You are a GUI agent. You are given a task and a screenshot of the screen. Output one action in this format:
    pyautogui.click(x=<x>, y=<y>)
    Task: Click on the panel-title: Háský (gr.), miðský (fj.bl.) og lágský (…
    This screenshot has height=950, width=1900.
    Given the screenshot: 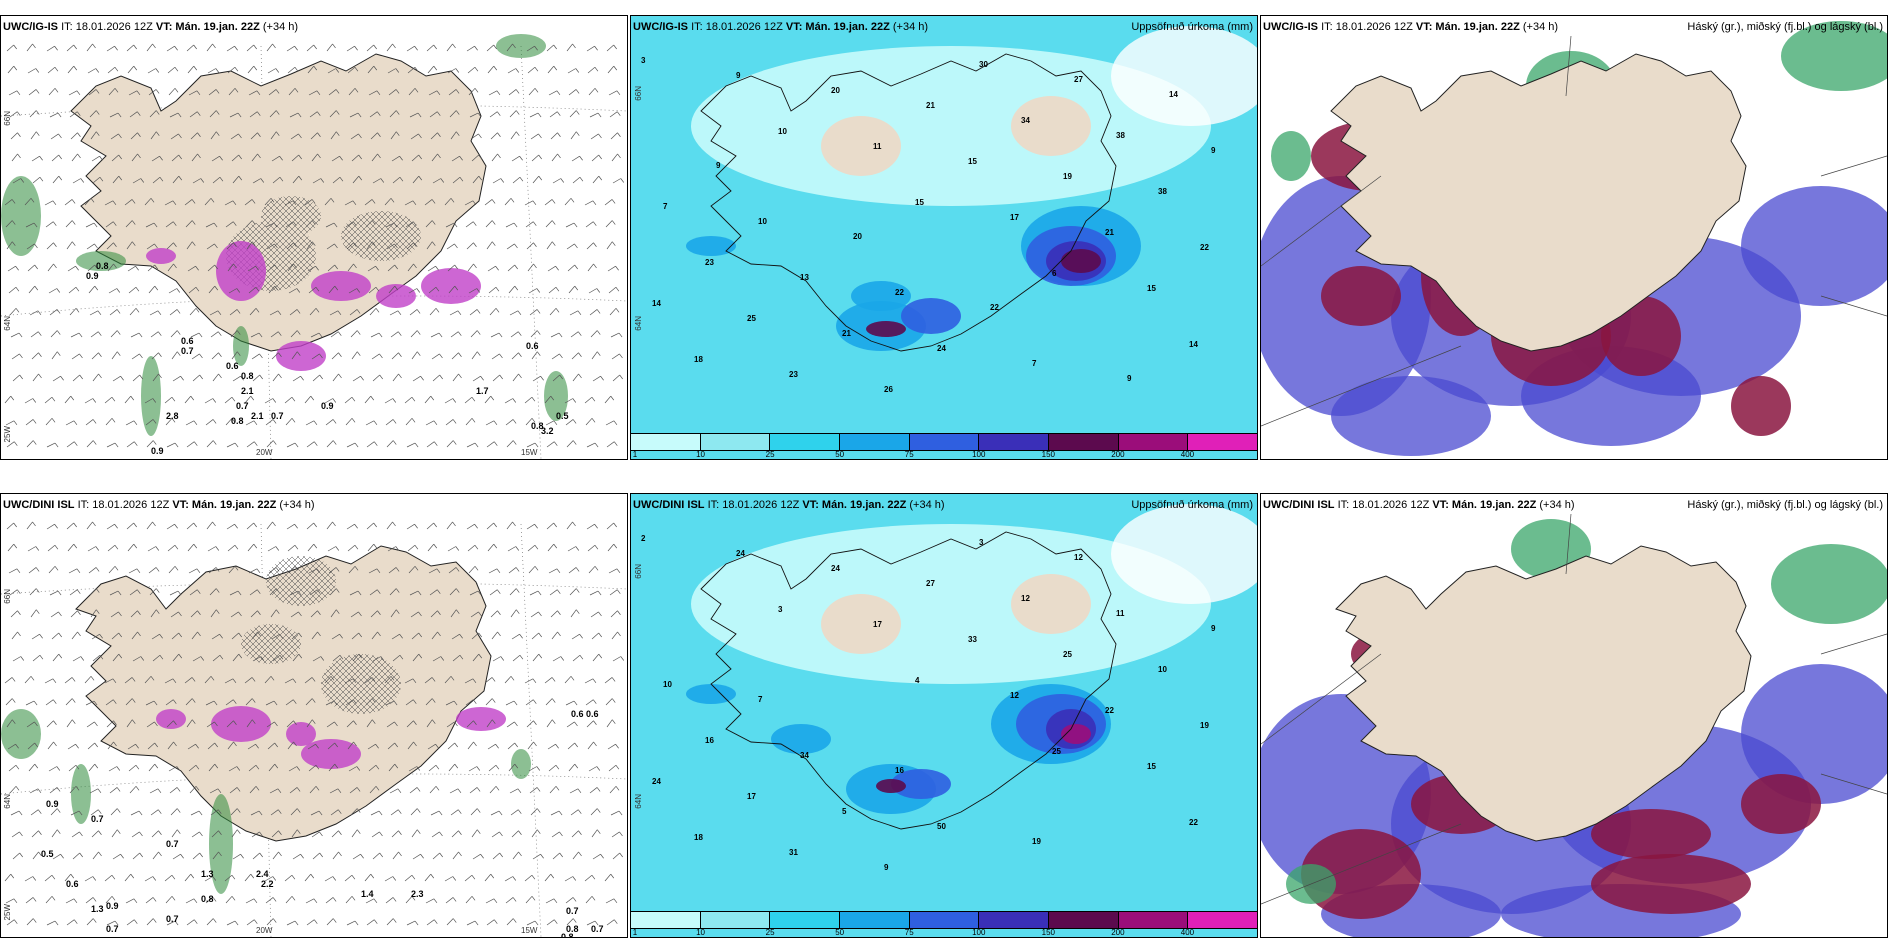 What is the action you would take?
    pyautogui.click(x=1785, y=505)
    